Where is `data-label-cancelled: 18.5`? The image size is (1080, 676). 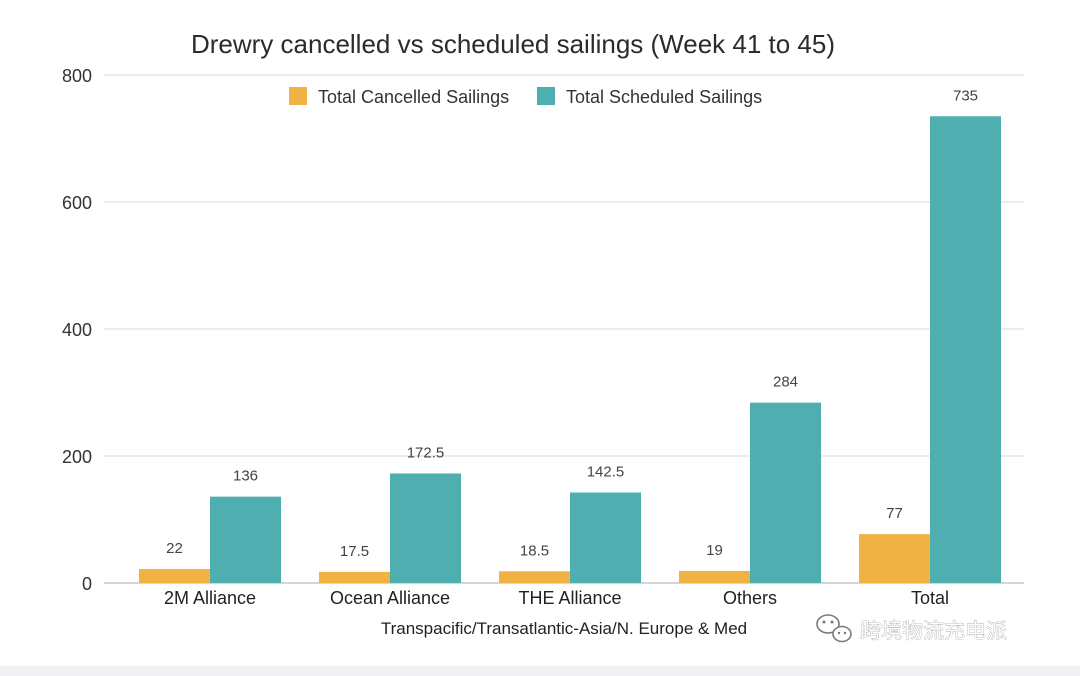 data-label-cancelled: 18.5 is located at coordinates (534, 550).